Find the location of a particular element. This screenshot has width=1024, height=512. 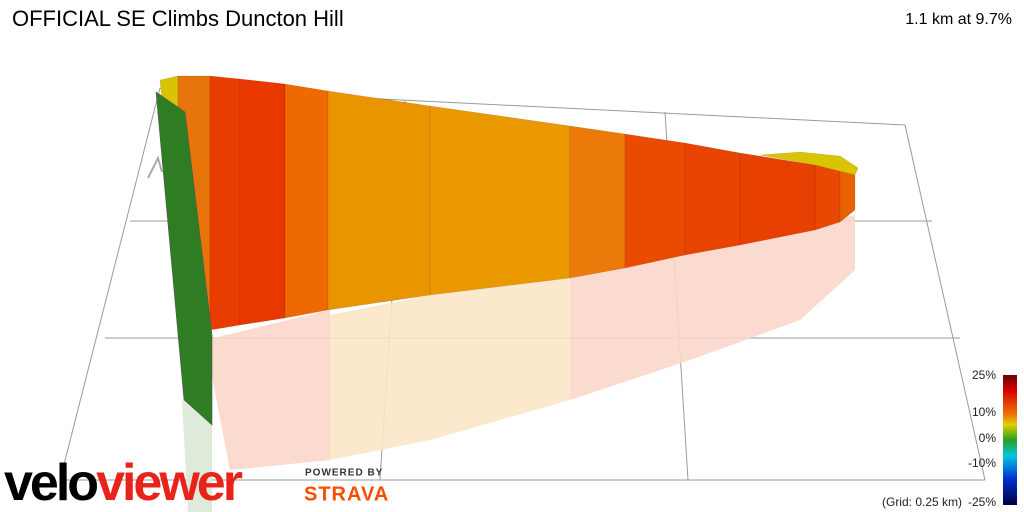

grid-note: (Grid: 0.25 km) is located at coordinates (922, 502).